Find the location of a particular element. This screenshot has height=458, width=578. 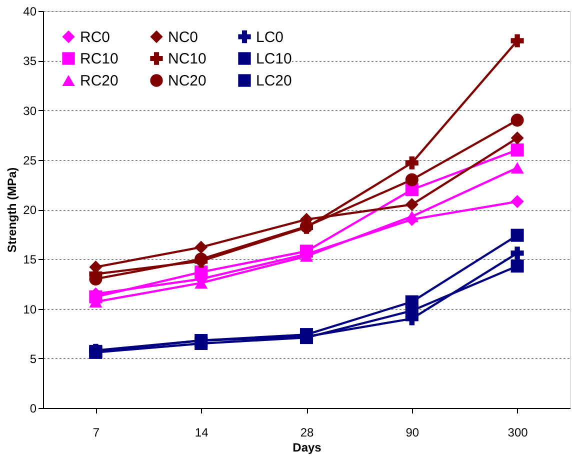

y-tick-label: 35 is located at coordinates (30, 61).